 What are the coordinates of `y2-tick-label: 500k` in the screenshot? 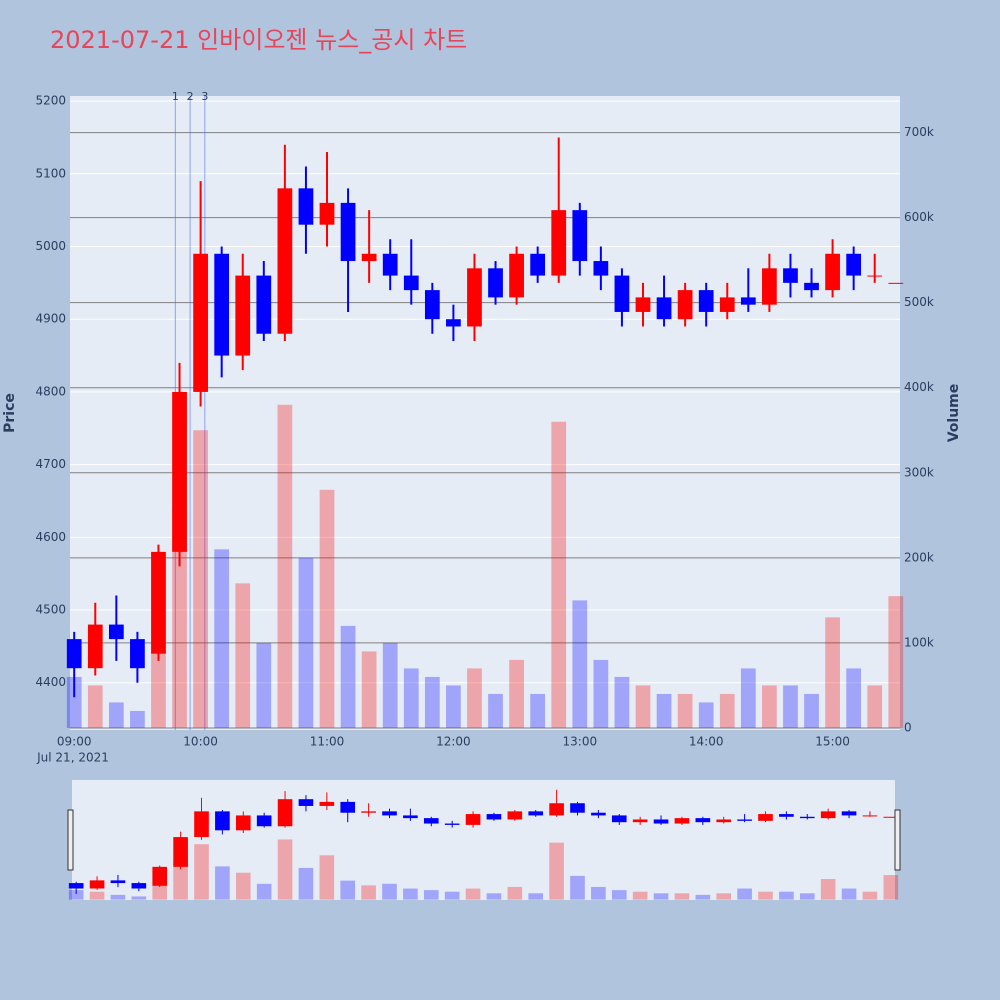 It's located at (919, 302).